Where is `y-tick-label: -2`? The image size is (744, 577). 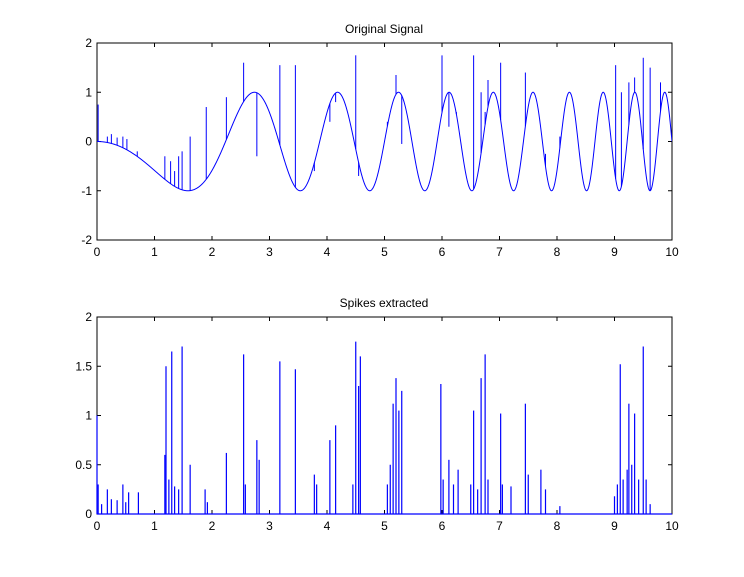 y-tick-label: -2 is located at coordinates (86, 240).